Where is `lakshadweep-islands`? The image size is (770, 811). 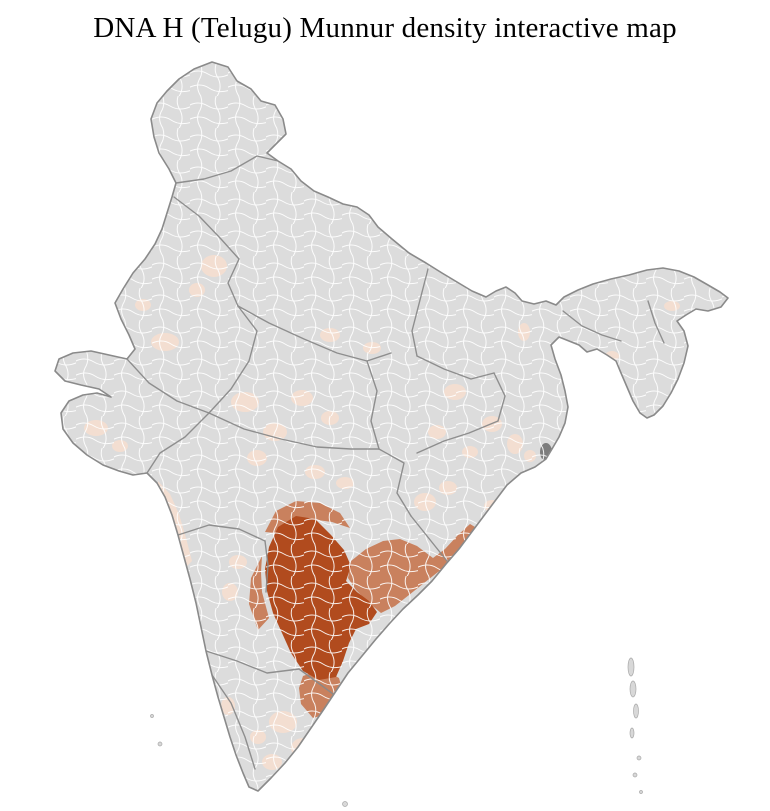
lakshadweep-islands is located at coordinates (249, 760).